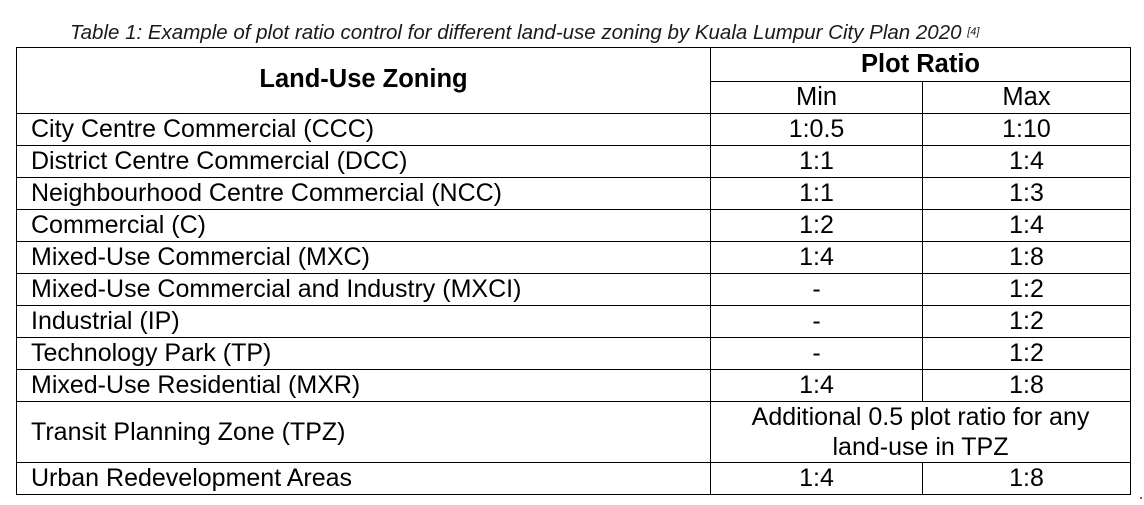 The image size is (1144, 505). Describe the element at coordinates (363, 321) in the screenshot. I see `zone-cell: Industrial (IP)` at that location.